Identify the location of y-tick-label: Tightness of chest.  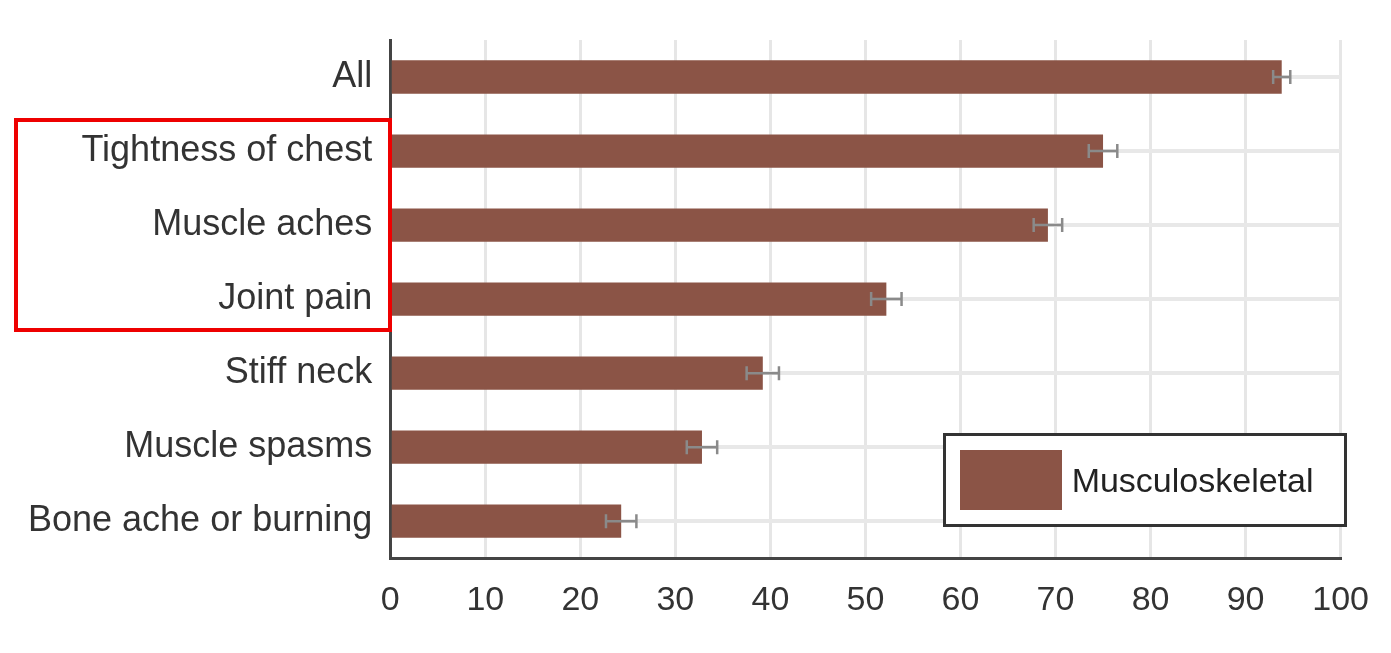
(227, 148).